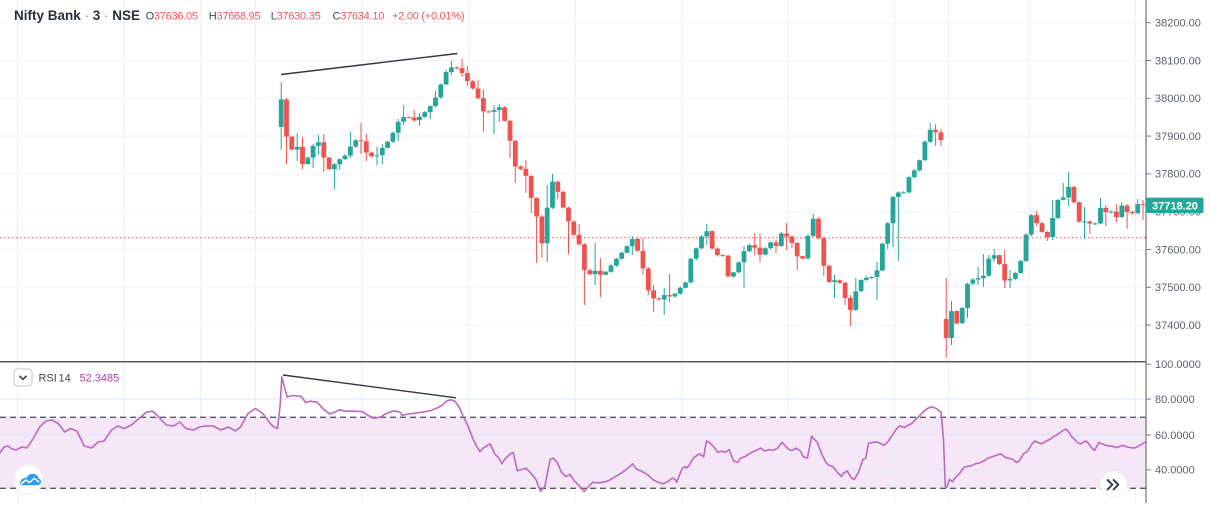  What do you see at coordinates (100, 379) in the screenshot?
I see `svg-text: 52.3485` at bounding box center [100, 379].